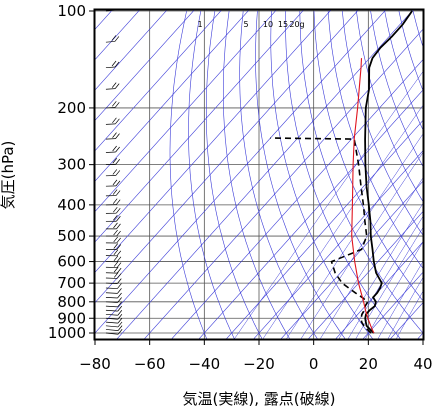 The width and height of the screenshot is (436, 411). What do you see at coordinates (296, 24) in the screenshot?
I see `mixing-ratio-label: 20g` at bounding box center [296, 24].